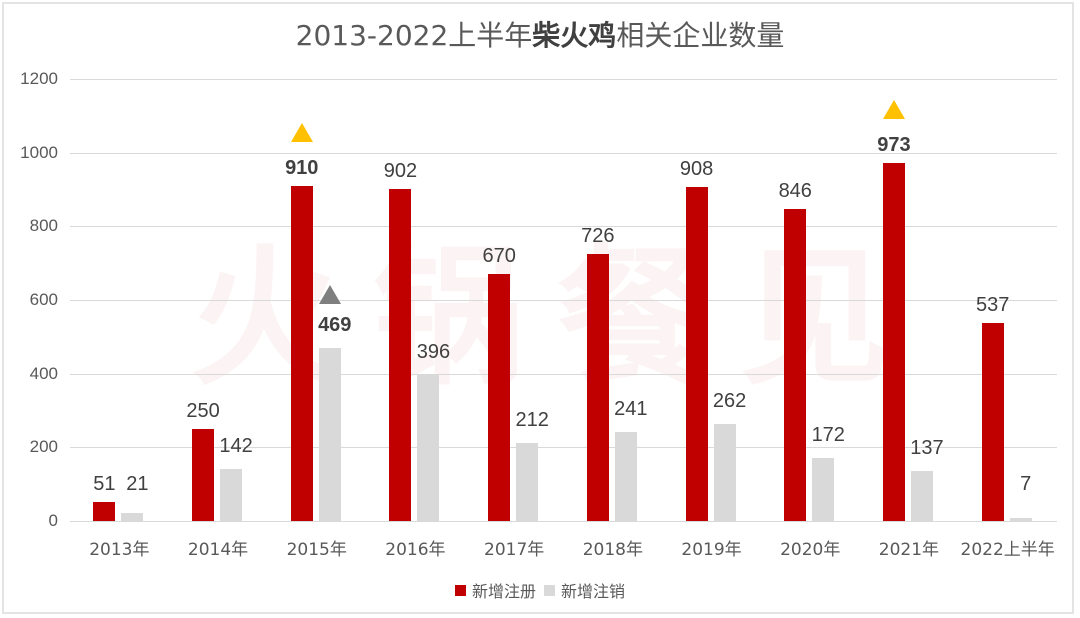 Image resolution: width=1080 pixels, height=618 pixels. I want to click on x-tick-label: 2016年, so click(415, 550).